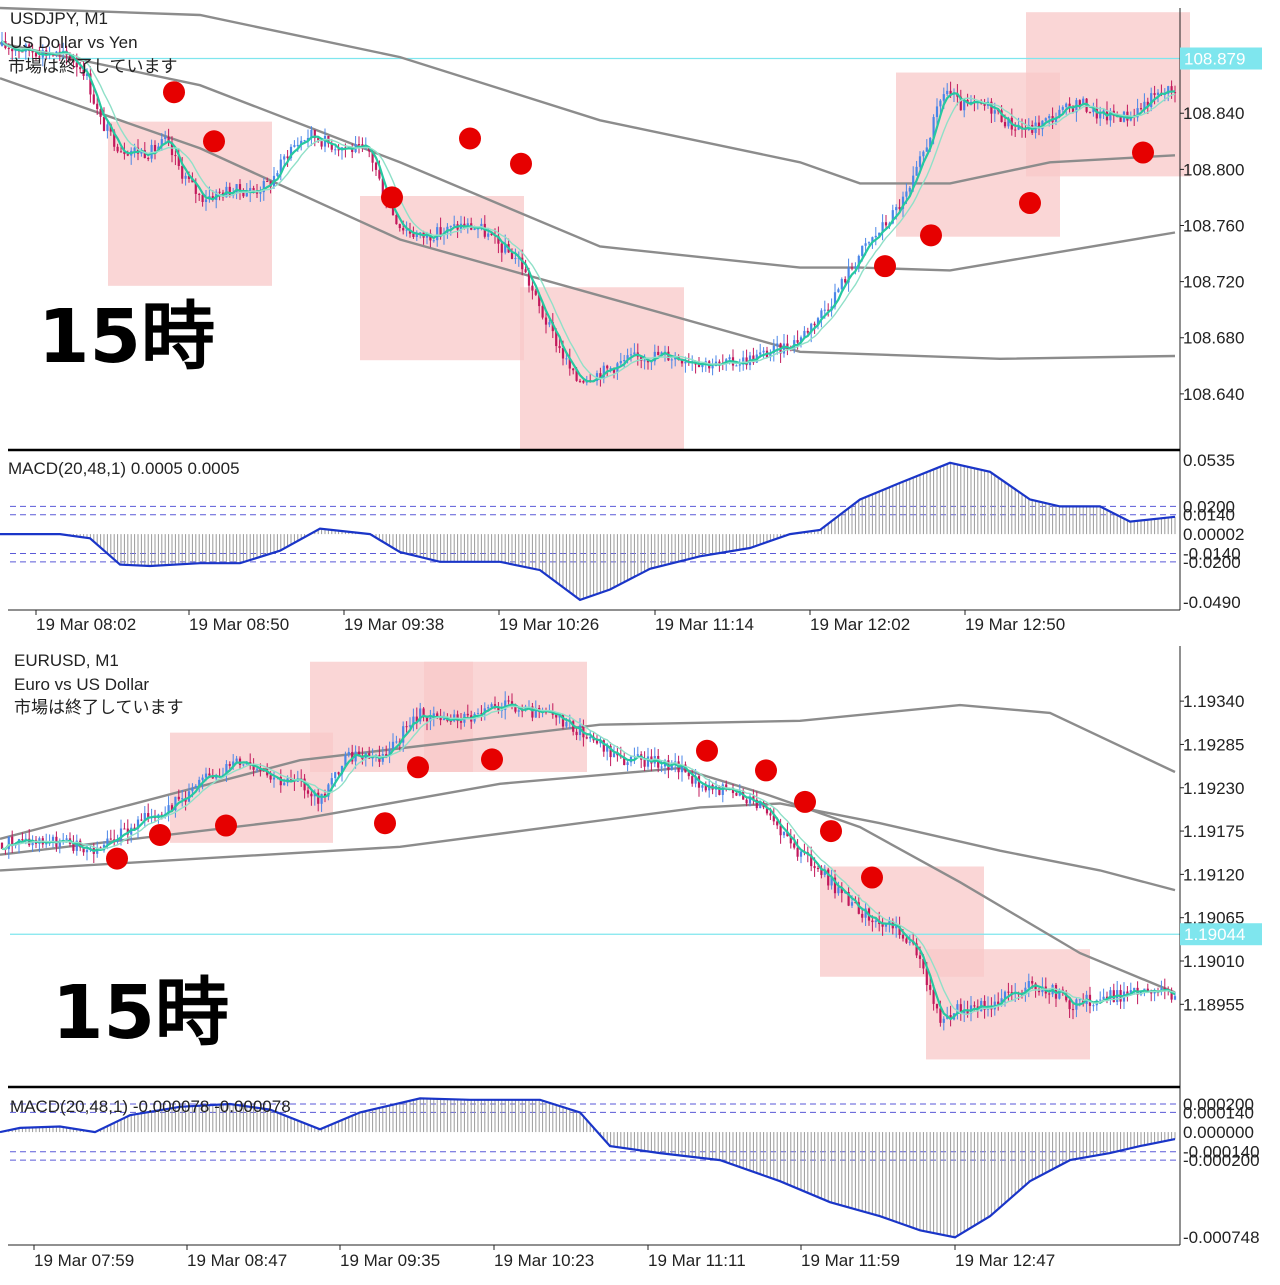 The height and width of the screenshot is (1285, 1280). I want to click on usdjpy-y-tick-label: 108.680, so click(1213, 338).